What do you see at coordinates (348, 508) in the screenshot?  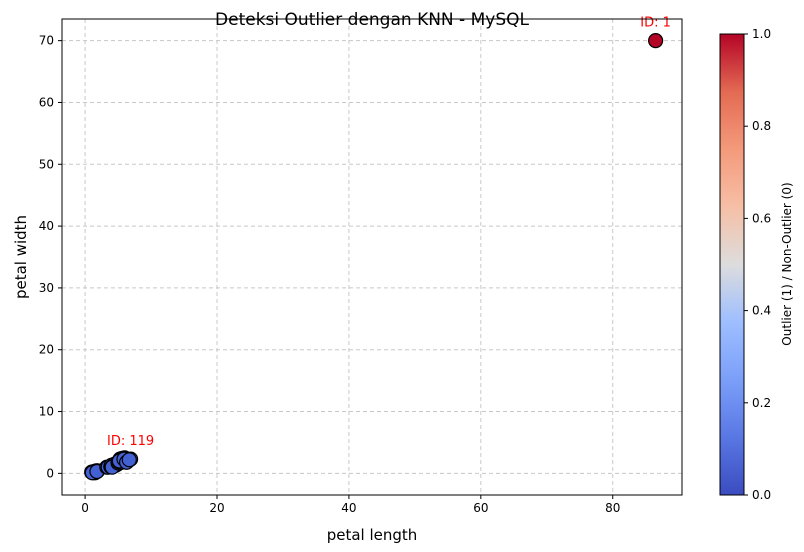 I see `x-tick-label: 40` at bounding box center [348, 508].